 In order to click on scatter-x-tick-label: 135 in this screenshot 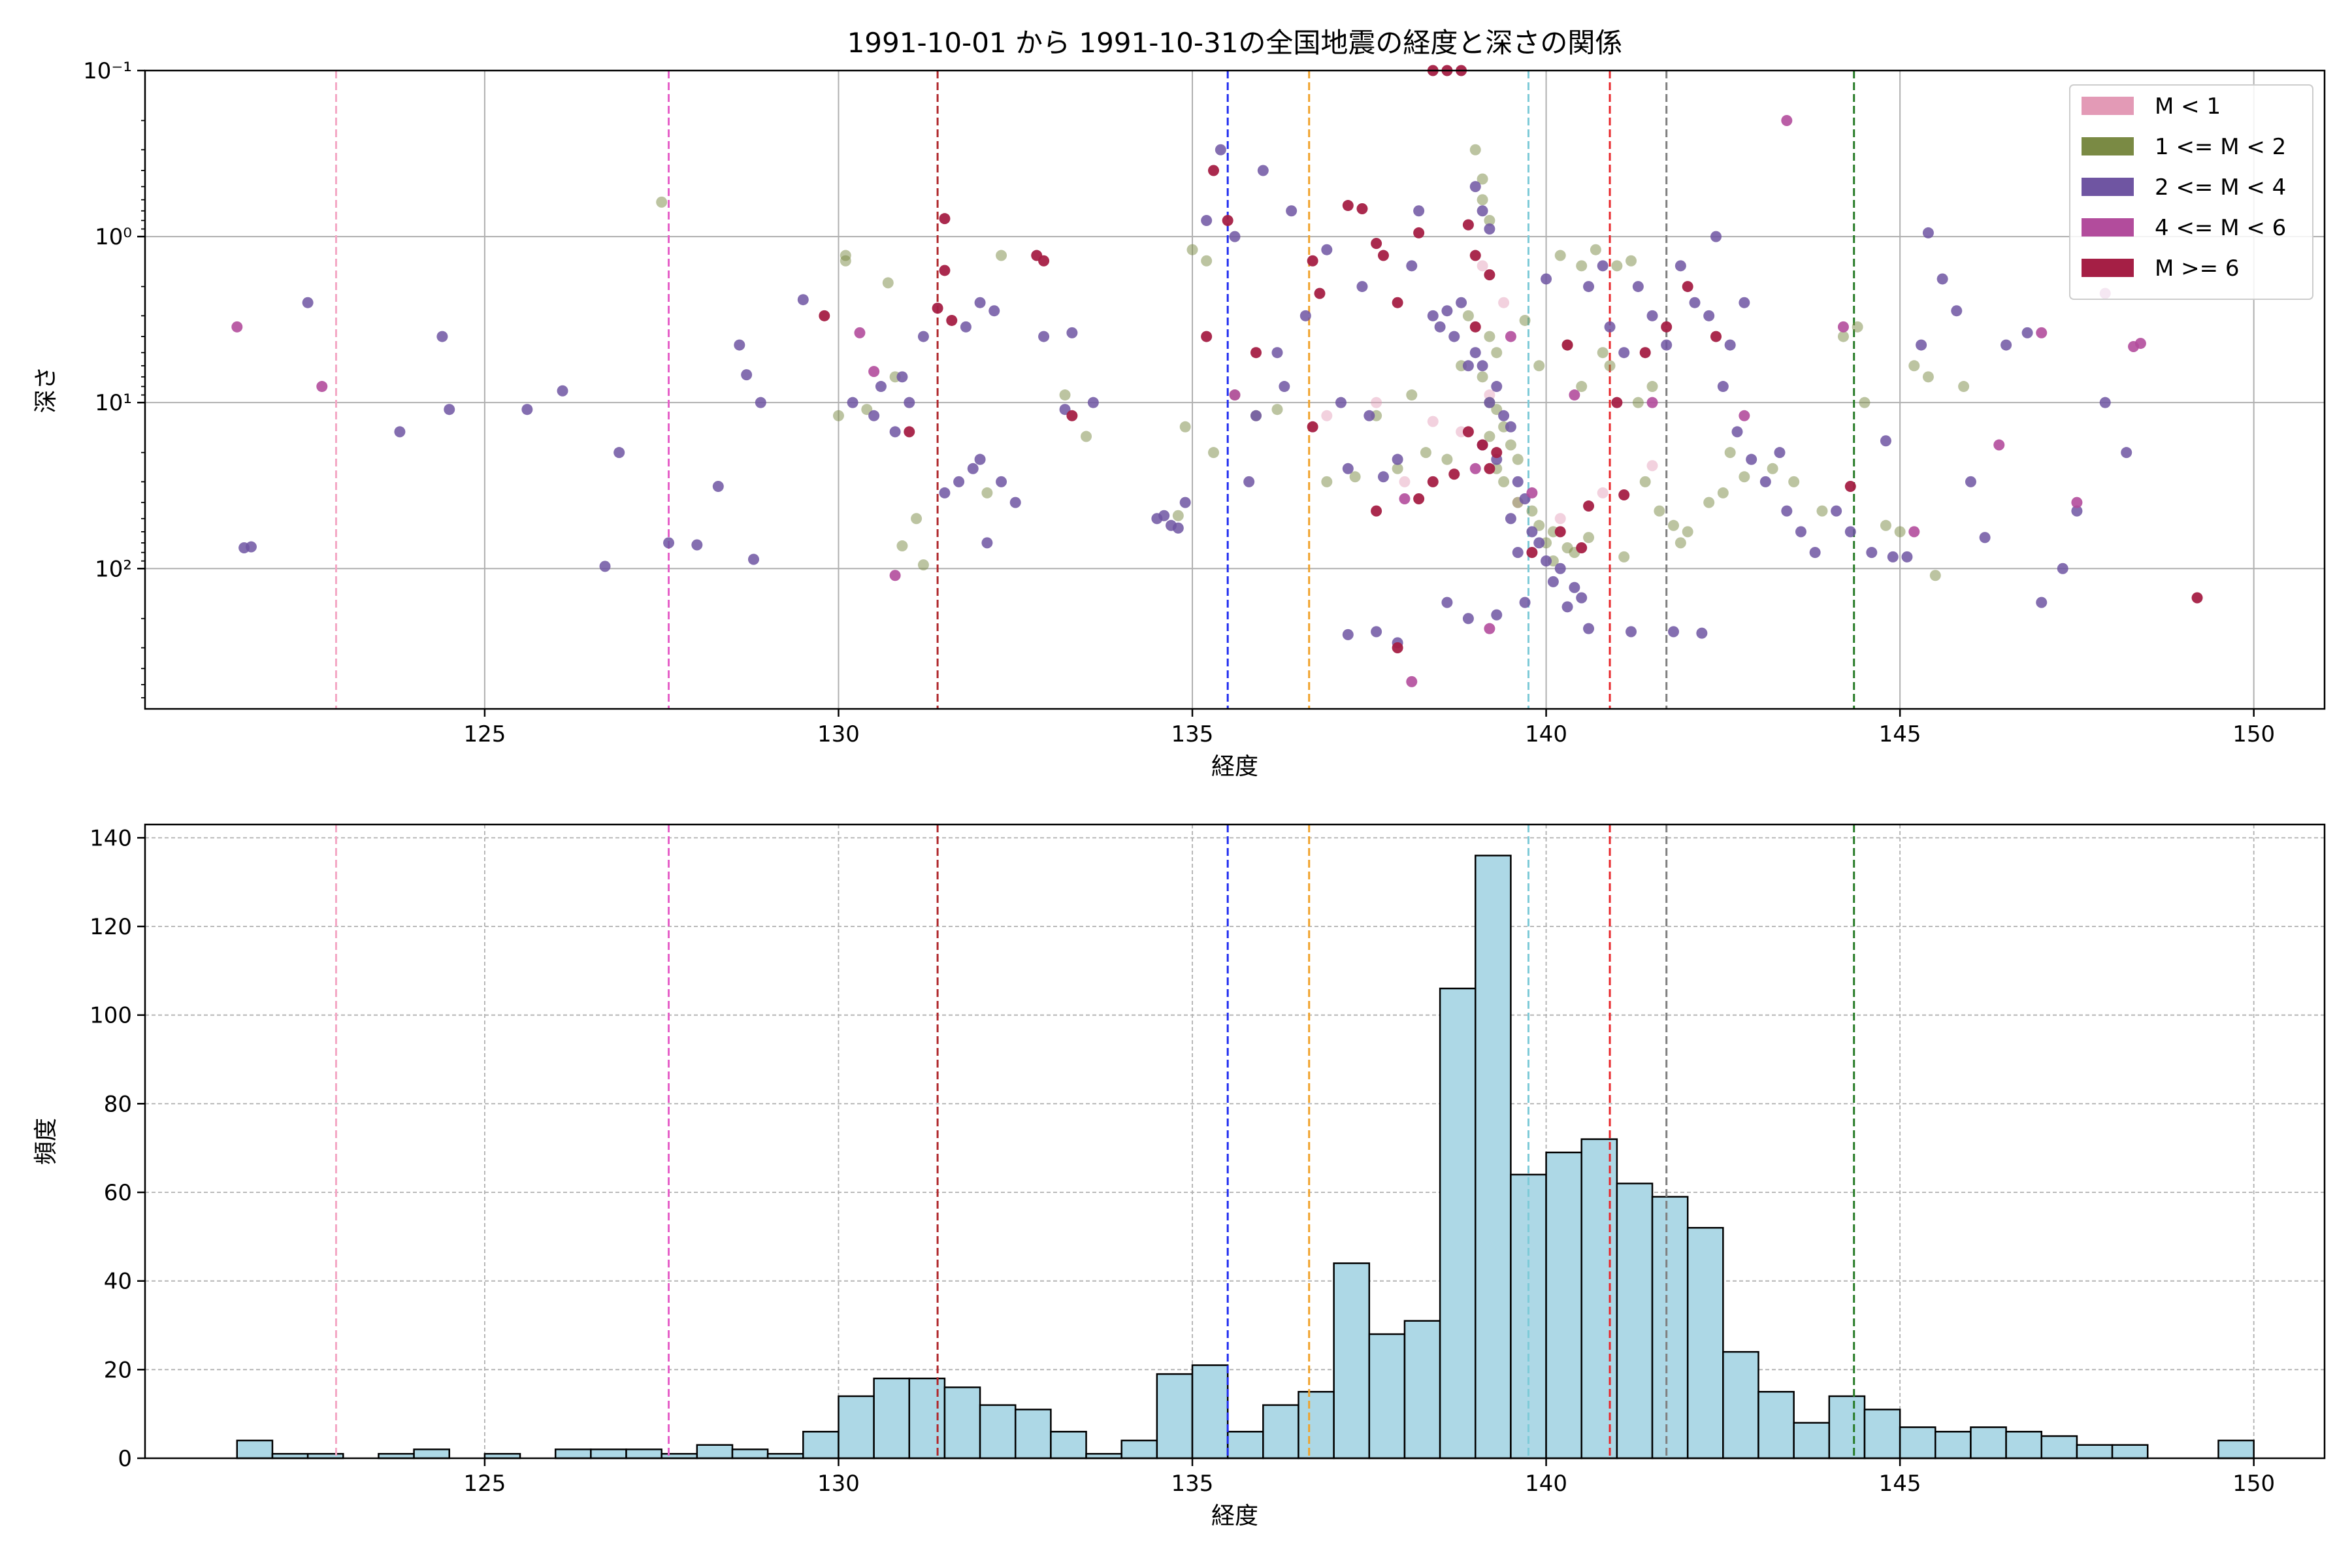, I will do `click(1192, 734)`.